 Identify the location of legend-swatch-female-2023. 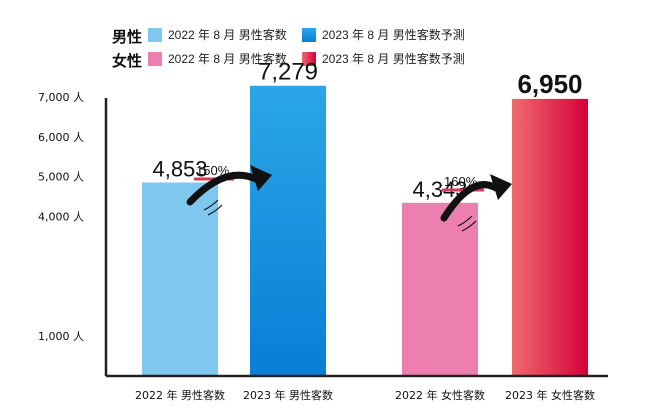
(309, 58).